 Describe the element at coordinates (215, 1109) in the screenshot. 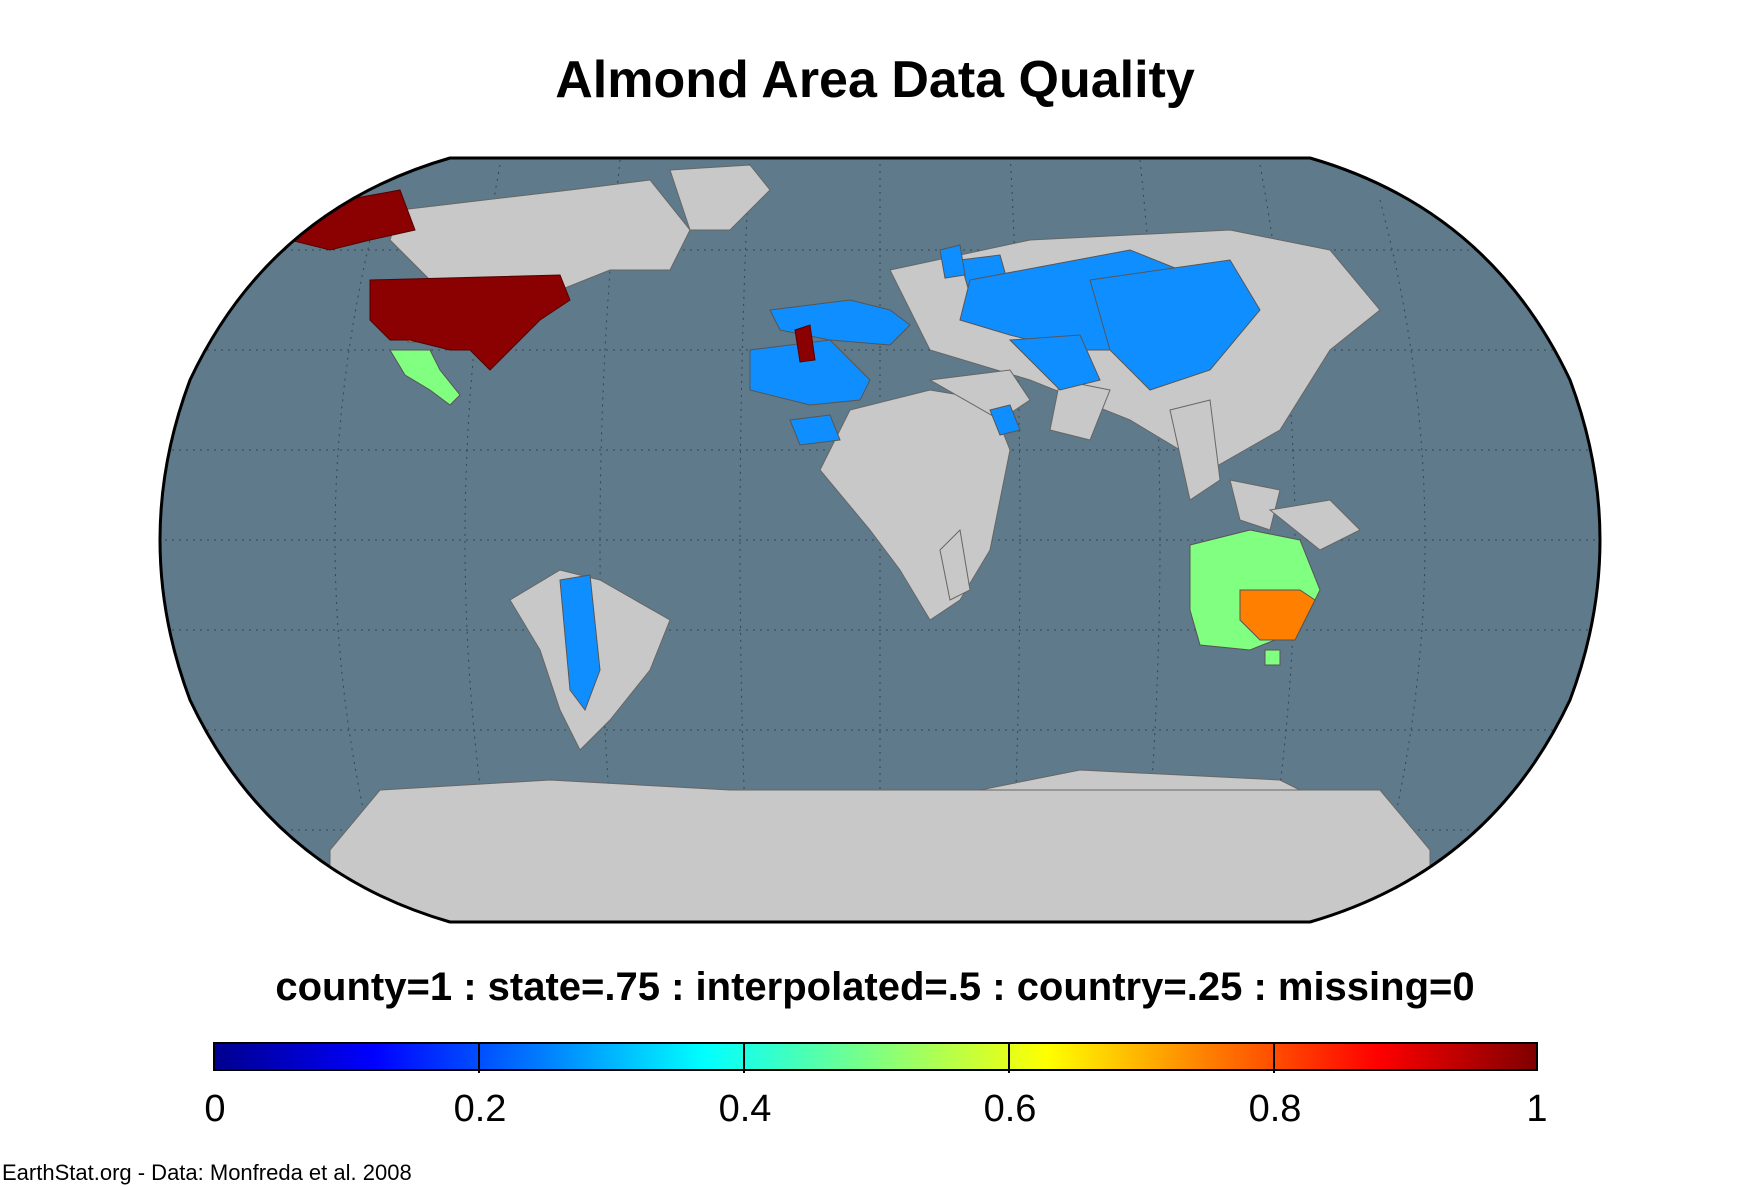

I see `colorbar-label: 0` at that location.